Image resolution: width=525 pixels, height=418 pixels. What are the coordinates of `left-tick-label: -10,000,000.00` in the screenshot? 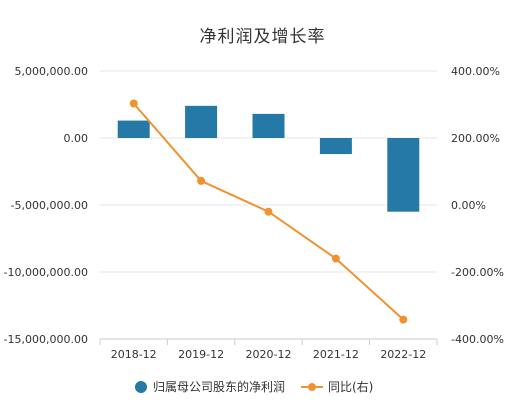 It's located at (46, 272).